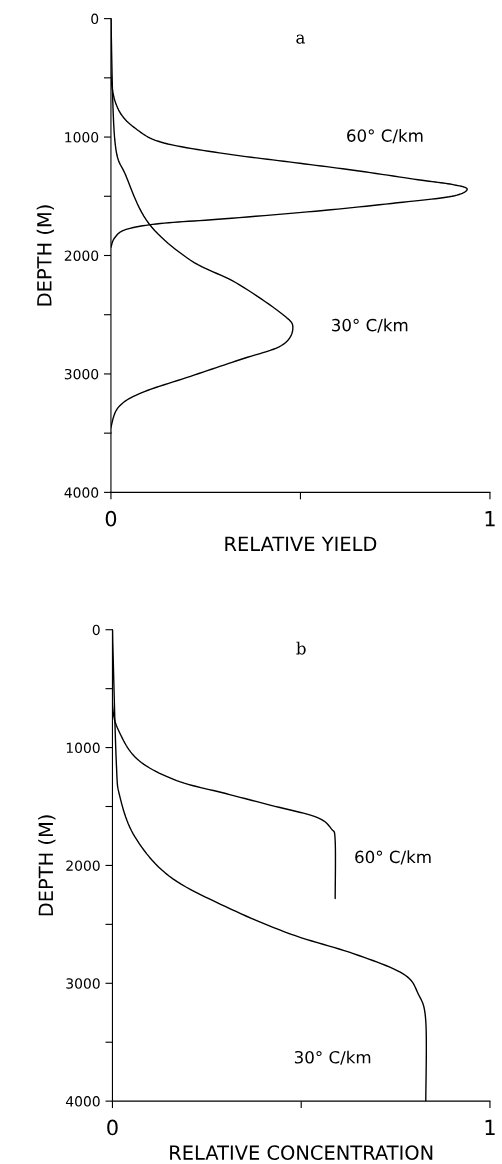 The image size is (502, 1164). Describe the element at coordinates (301, 1152) in the screenshot. I see `x-axis-title: RELATIVE CONCENTRATION` at that location.